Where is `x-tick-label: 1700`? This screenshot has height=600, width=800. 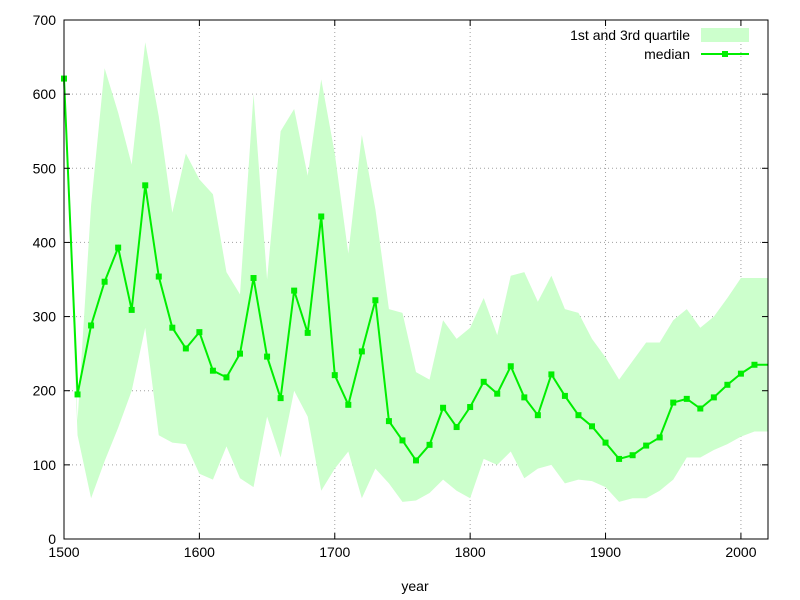 x-tick-label: 1700 is located at coordinates (334, 552).